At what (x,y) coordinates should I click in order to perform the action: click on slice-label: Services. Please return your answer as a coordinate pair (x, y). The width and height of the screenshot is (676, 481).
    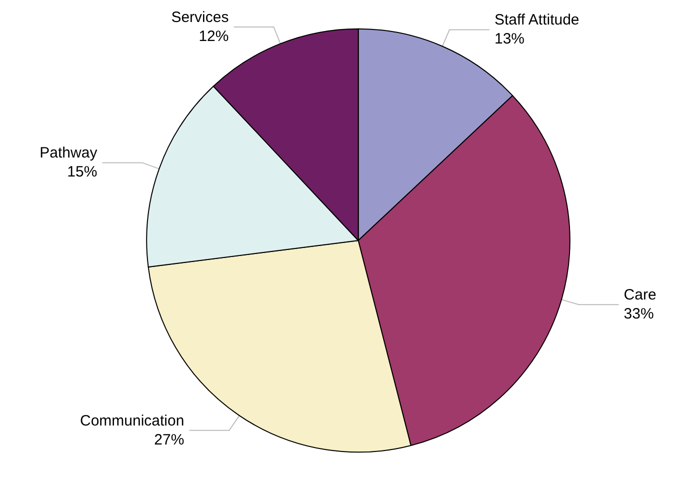
    Looking at the image, I should click on (200, 17).